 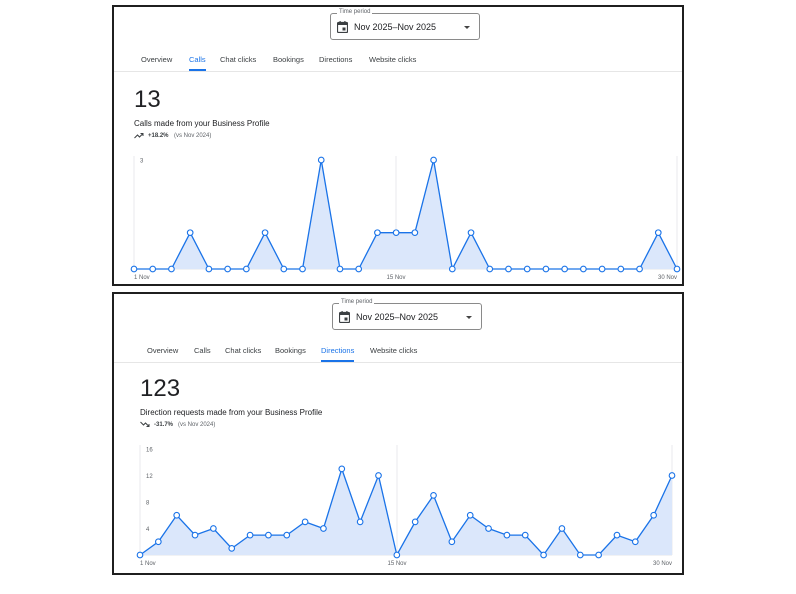 I want to click on calls-chart: 3 1 Nov 15 Nov 30 Nov, so click(x=405, y=218).